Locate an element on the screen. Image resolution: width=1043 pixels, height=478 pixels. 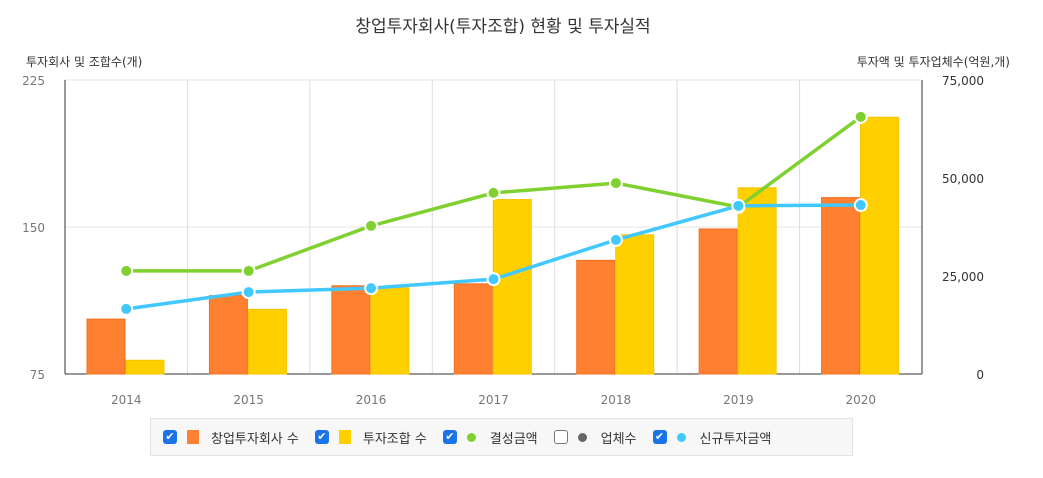
x-tick: 2014 is located at coordinates (126, 400).